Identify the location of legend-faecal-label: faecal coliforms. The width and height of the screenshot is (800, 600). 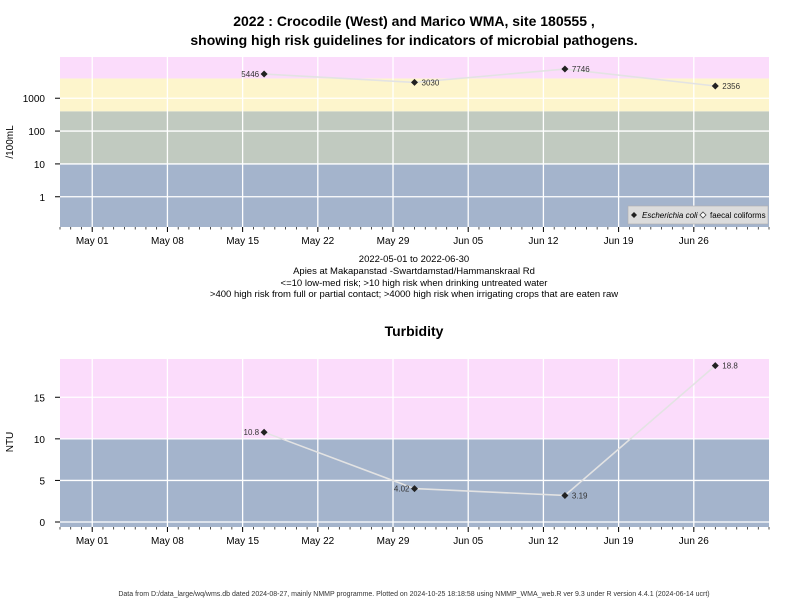
(738, 215).